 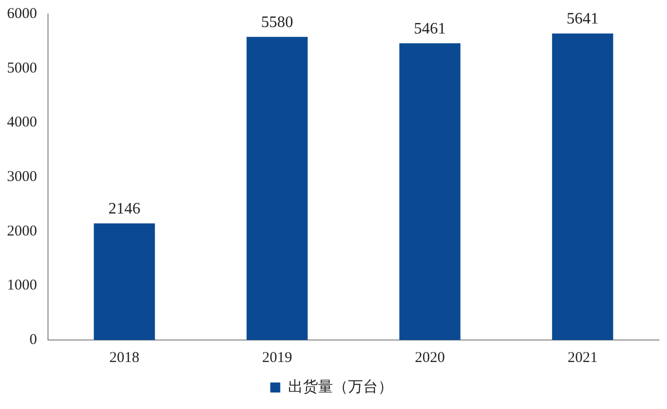 What do you see at coordinates (277, 23) in the screenshot?
I see `data-label: 5580` at bounding box center [277, 23].